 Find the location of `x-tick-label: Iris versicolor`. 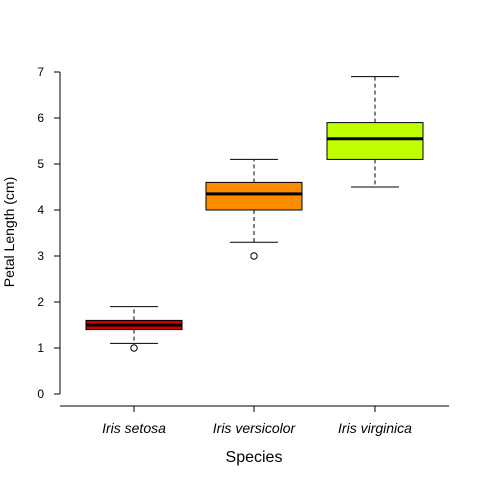

x-tick-label: Iris versicolor is located at coordinates (255, 428).